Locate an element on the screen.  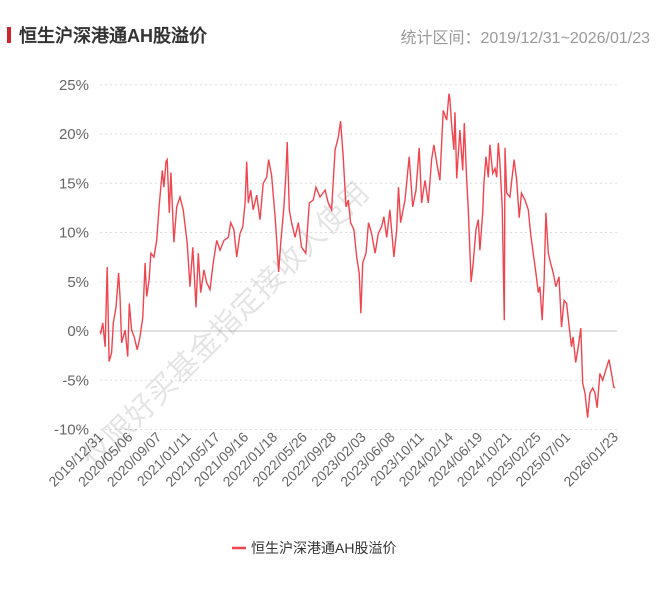
y-tick-label: 15% is located at coordinates (74, 183).